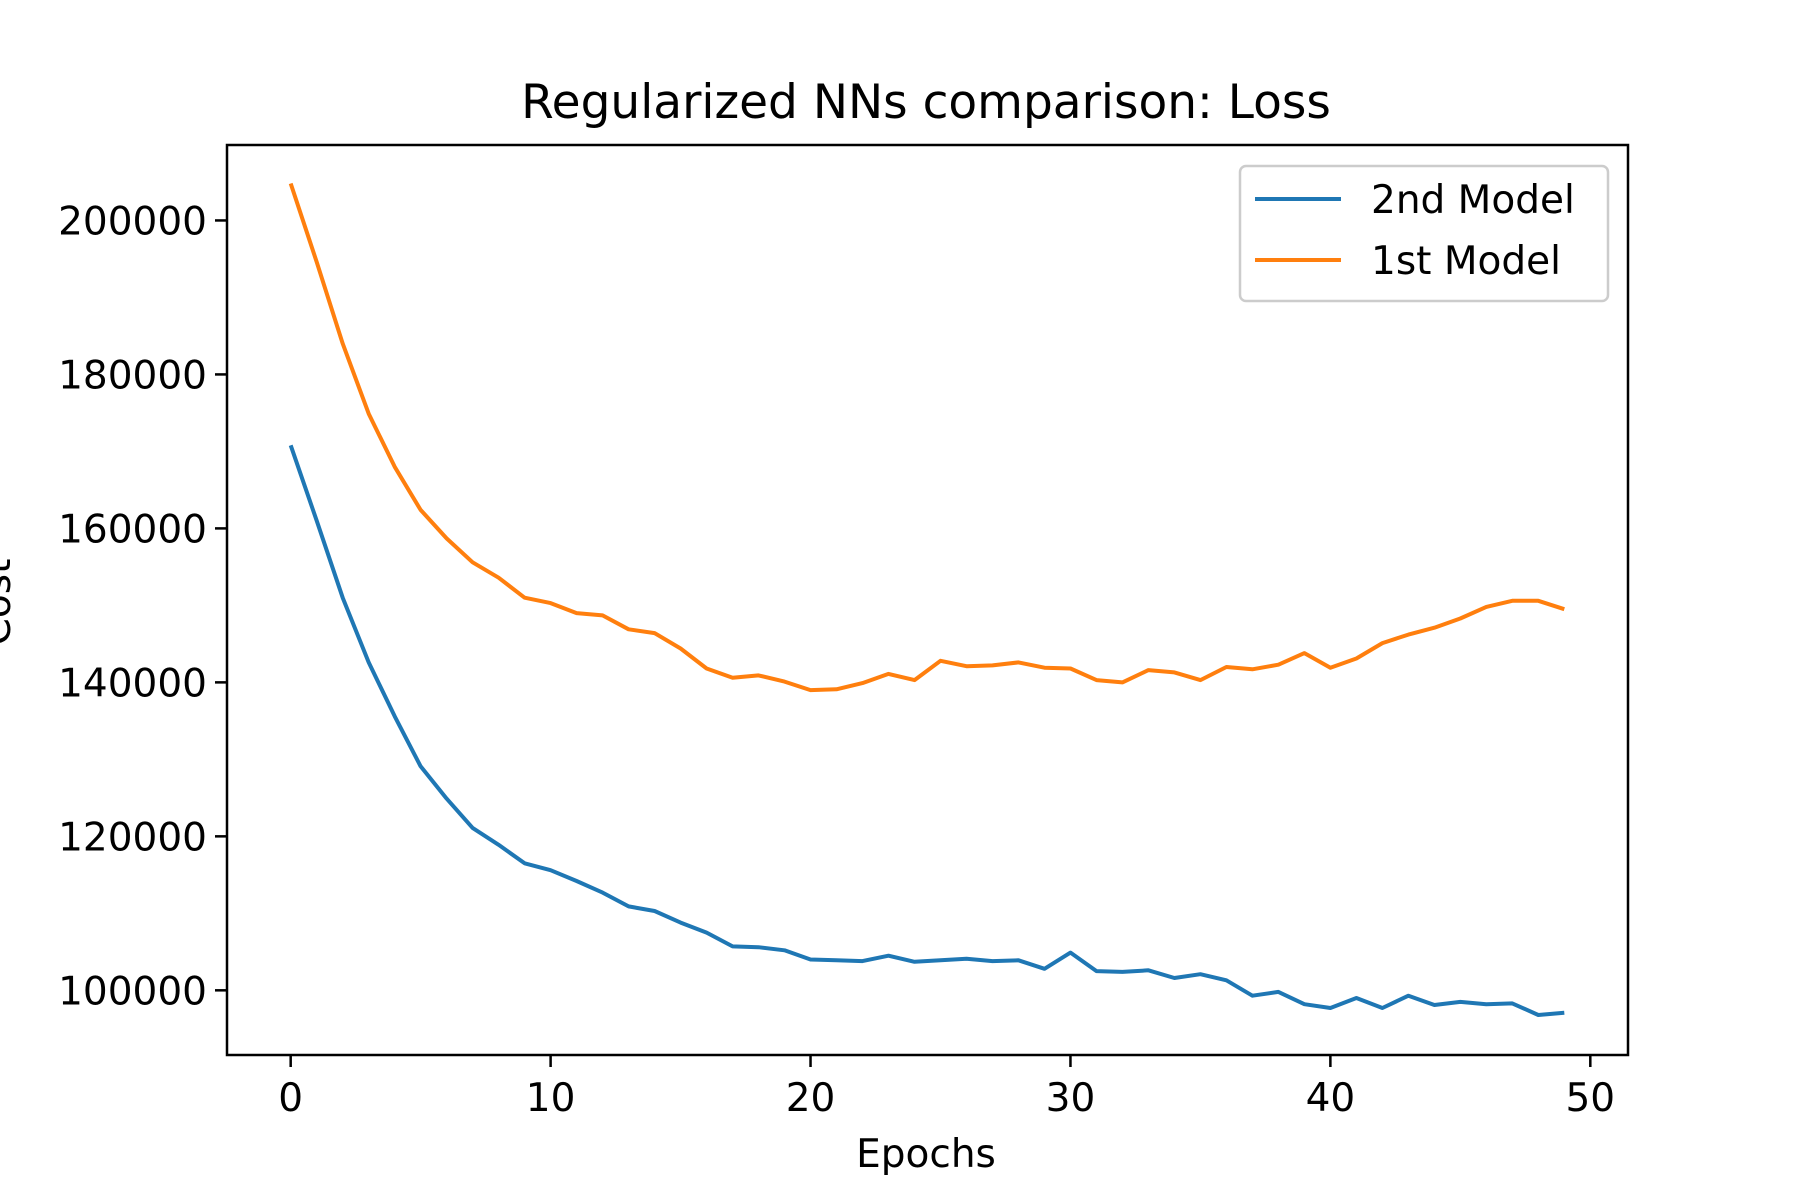  What do you see at coordinates (551, 1098) in the screenshot?
I see `x-tick-label: 10` at bounding box center [551, 1098].